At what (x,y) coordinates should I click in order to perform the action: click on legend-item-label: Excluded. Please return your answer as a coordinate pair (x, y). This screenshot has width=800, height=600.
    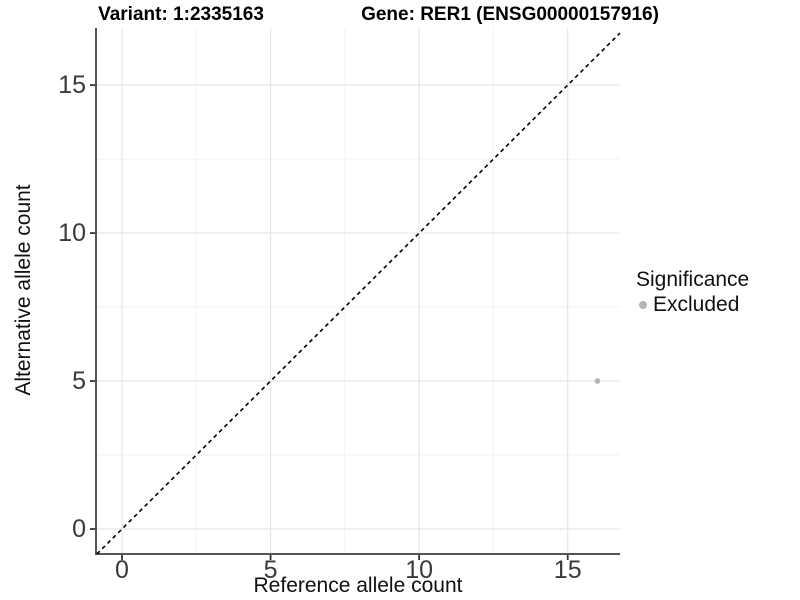
    Looking at the image, I should click on (696, 304).